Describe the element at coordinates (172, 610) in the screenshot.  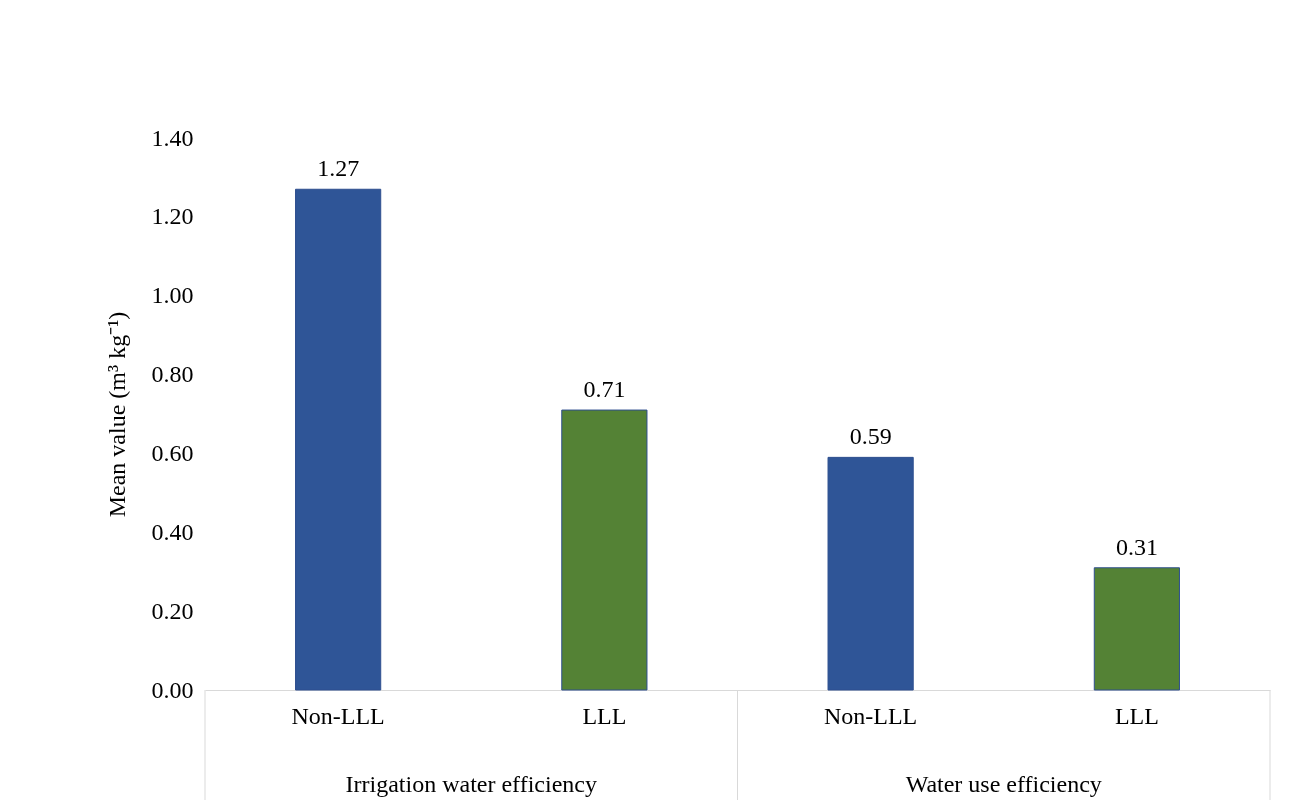
I see `y-tick-label: 0.20` at that location.